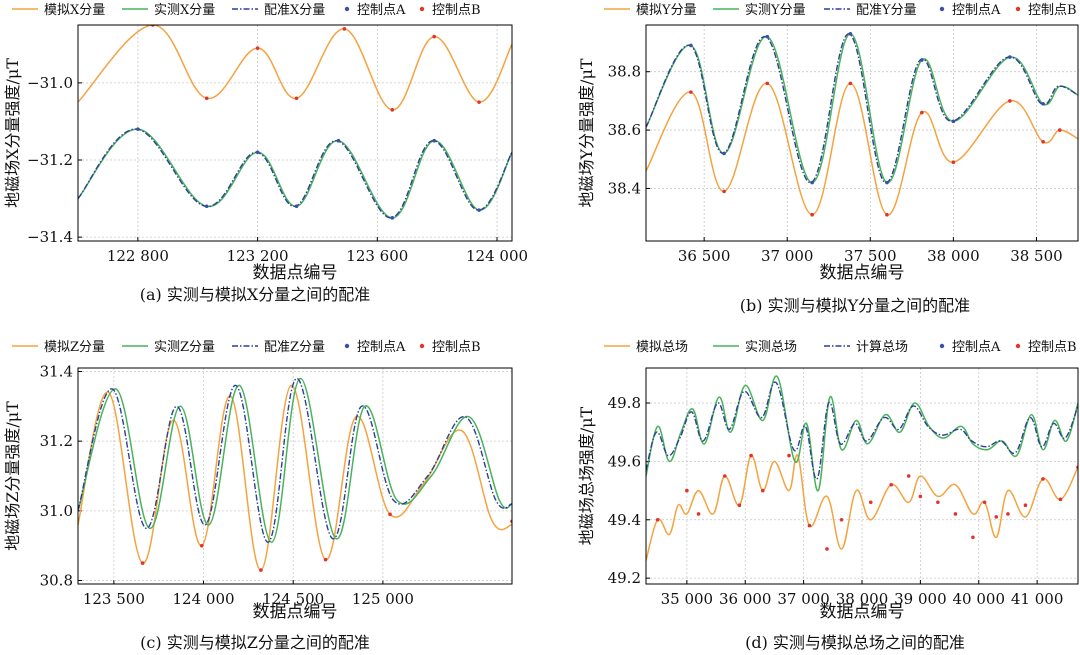 This screenshot has height=655, width=1080. Describe the element at coordinates (184, 347) in the screenshot. I see `legend-label: 实测Z分量` at that location.